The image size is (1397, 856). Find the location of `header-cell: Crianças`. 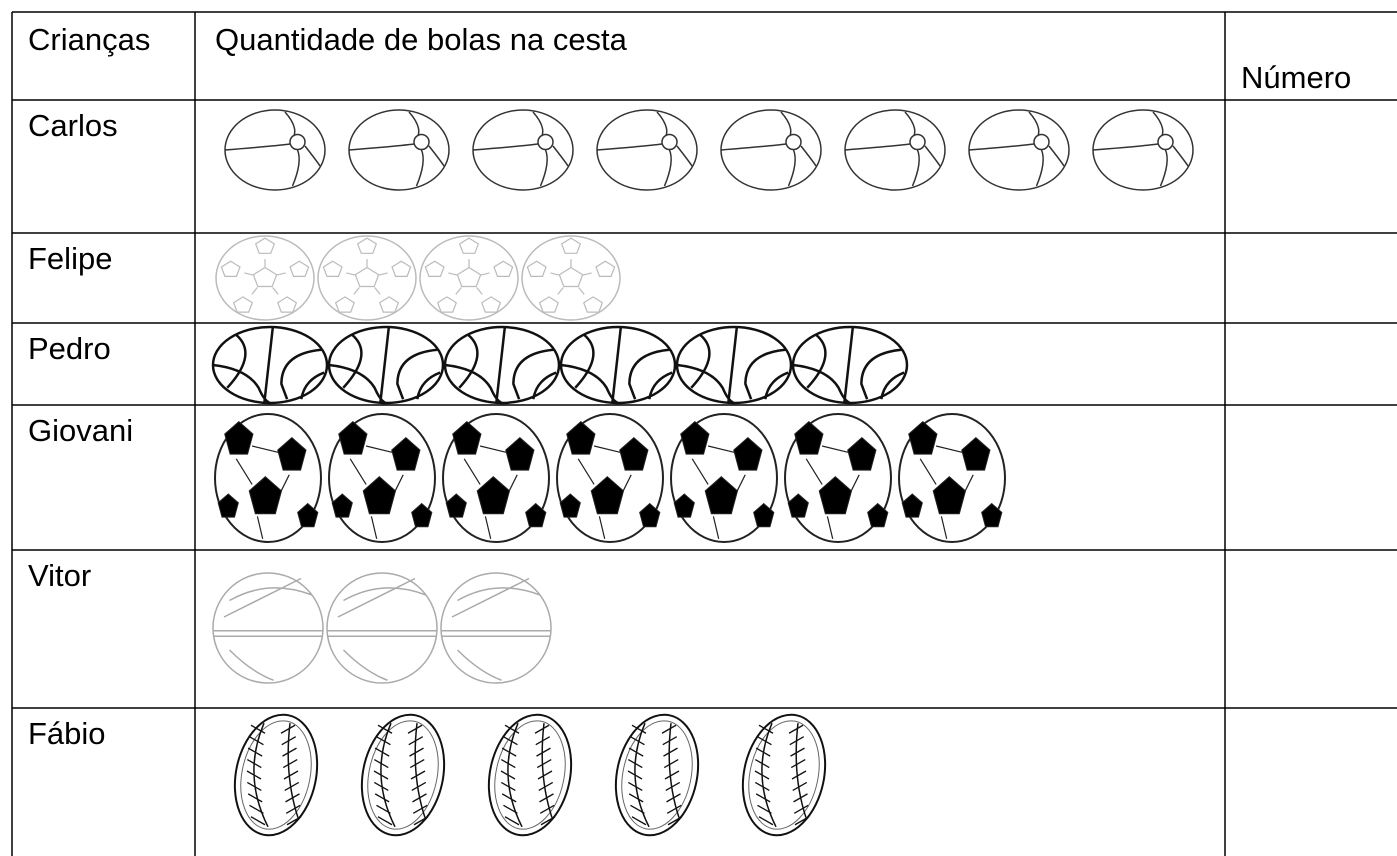

header-cell: Crianças is located at coordinates (89, 39).